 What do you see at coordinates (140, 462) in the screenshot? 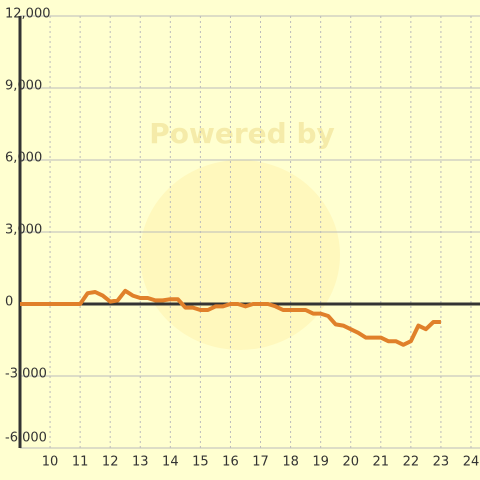
I see `x-tick-label: 13` at bounding box center [140, 462].